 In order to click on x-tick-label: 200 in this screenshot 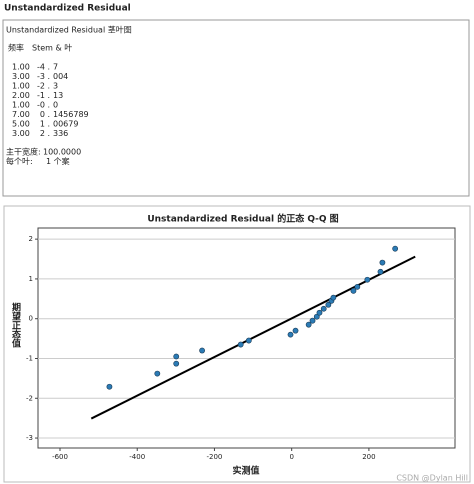, I will do `click(368, 457)`.